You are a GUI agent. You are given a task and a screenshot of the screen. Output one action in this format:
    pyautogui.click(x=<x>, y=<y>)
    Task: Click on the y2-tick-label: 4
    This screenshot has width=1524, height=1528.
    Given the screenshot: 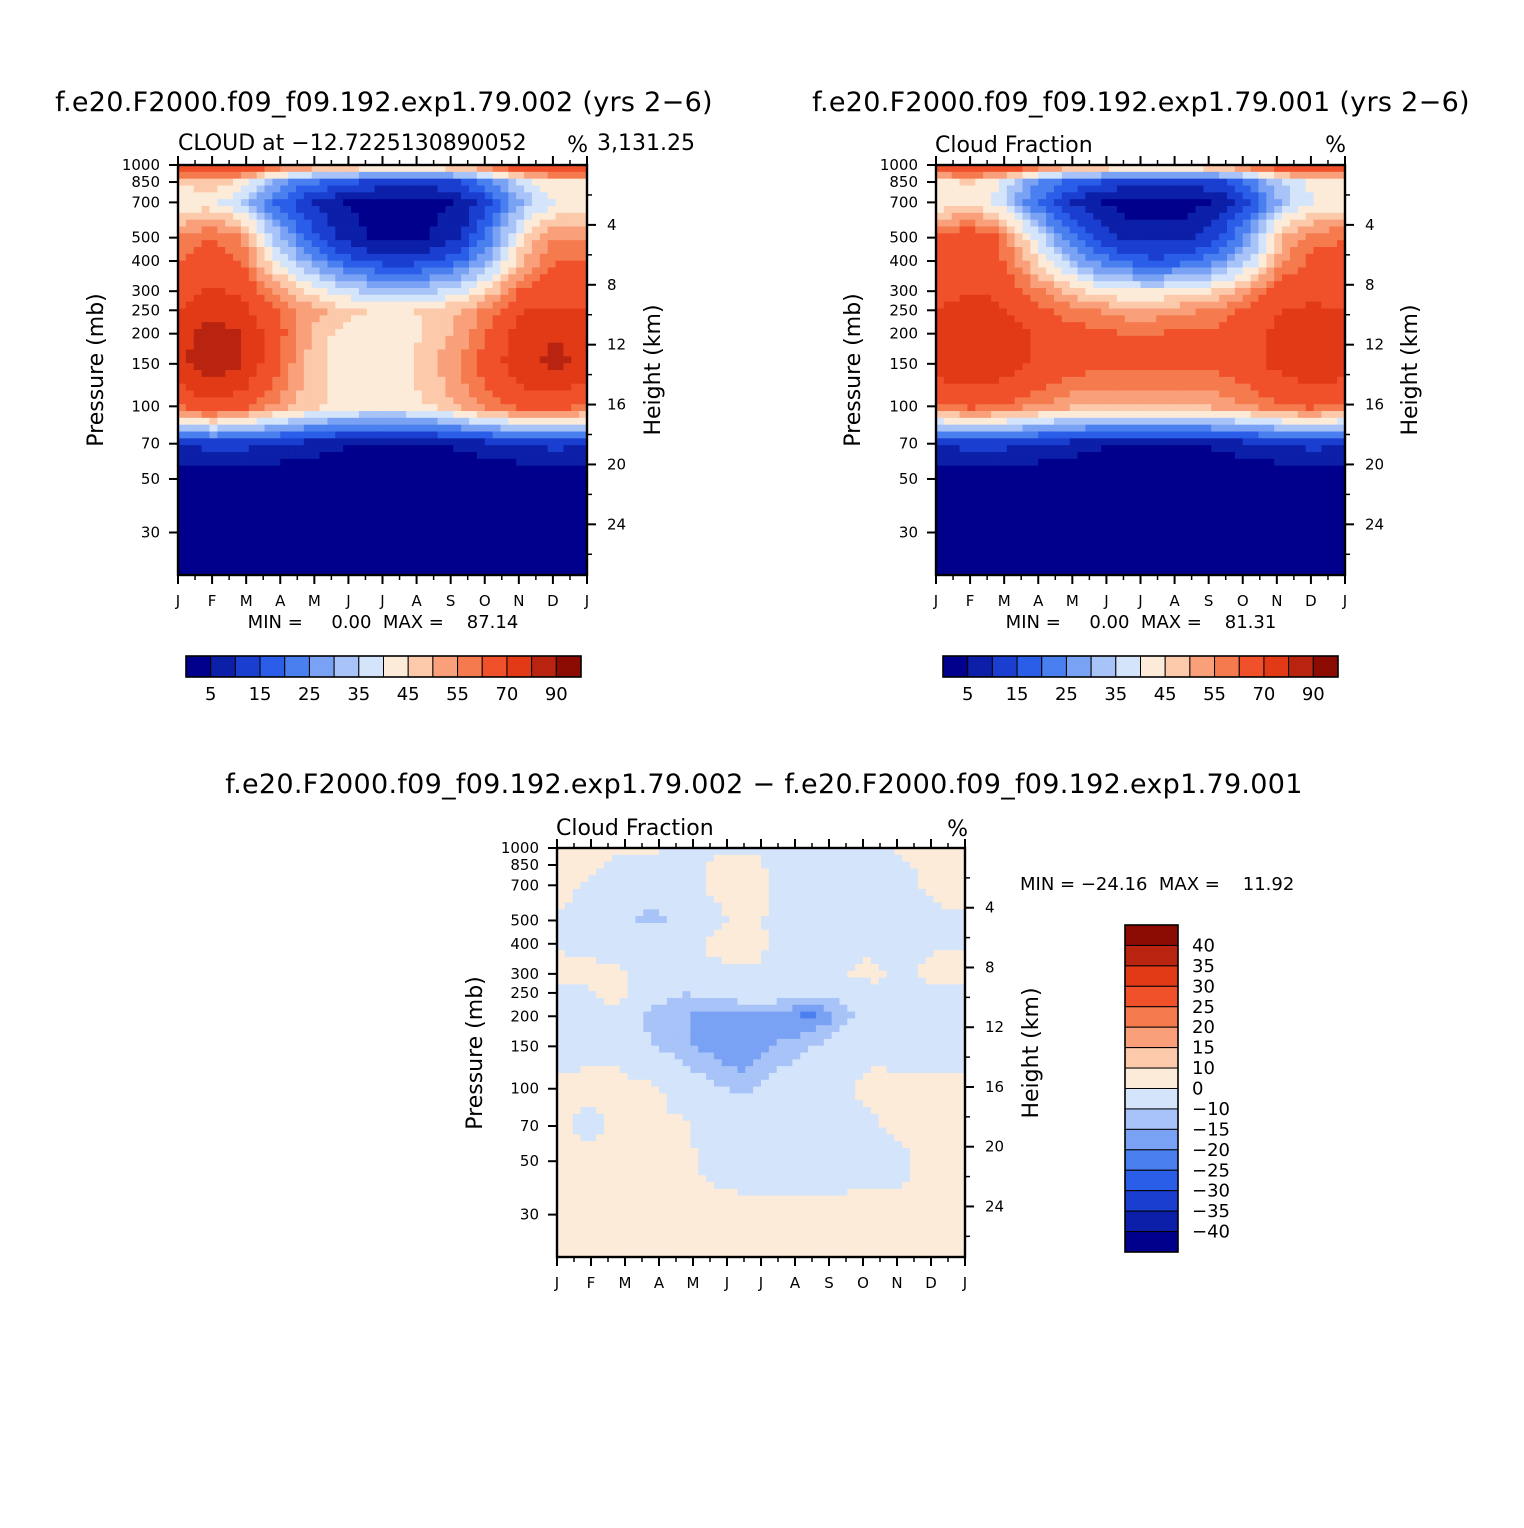 What is the action you would take?
    pyautogui.click(x=612, y=225)
    